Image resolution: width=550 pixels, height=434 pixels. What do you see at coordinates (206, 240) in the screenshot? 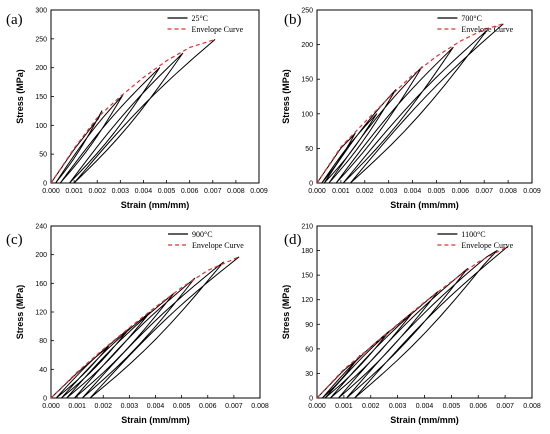
I see `legend: 900°C Envelope Curve` at bounding box center [206, 240].